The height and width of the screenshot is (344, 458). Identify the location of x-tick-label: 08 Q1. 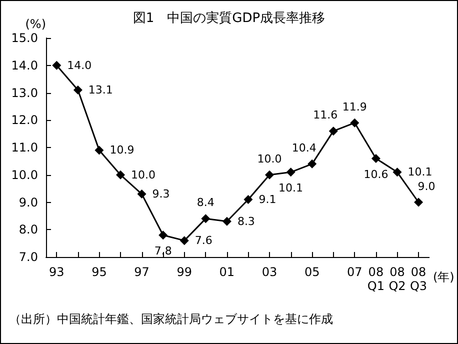
(375, 279).